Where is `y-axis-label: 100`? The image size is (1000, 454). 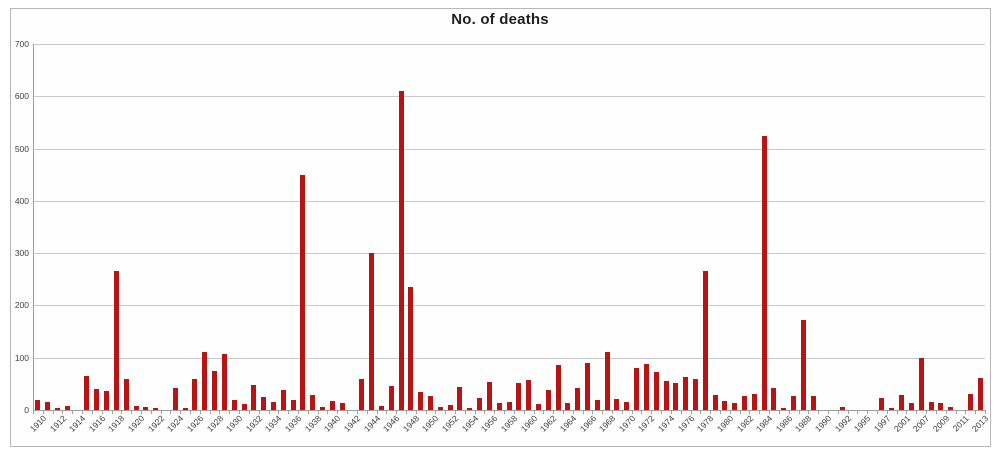 y-axis-label: 100 is located at coordinates (21, 357).